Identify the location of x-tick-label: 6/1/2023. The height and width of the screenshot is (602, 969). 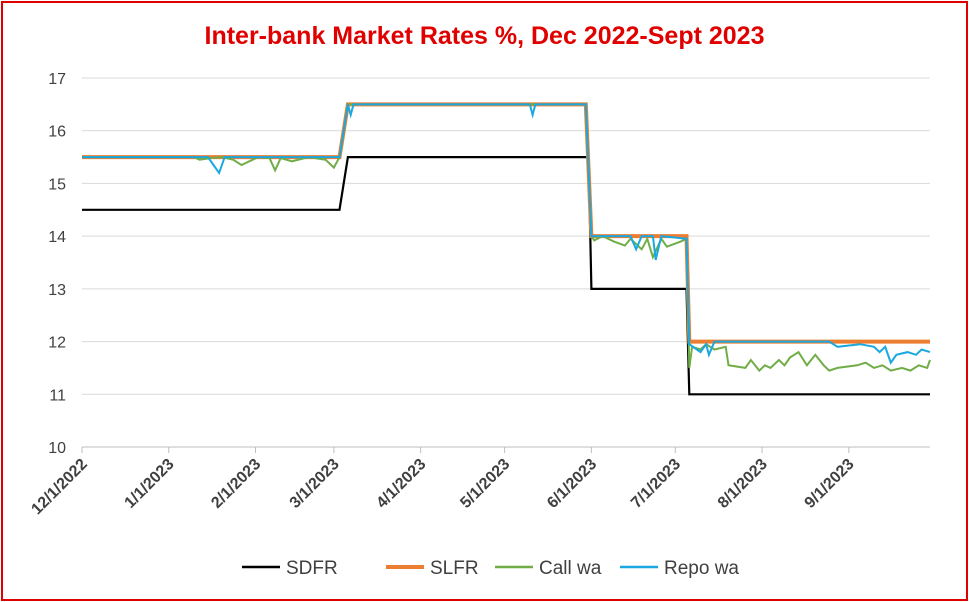
(572, 484).